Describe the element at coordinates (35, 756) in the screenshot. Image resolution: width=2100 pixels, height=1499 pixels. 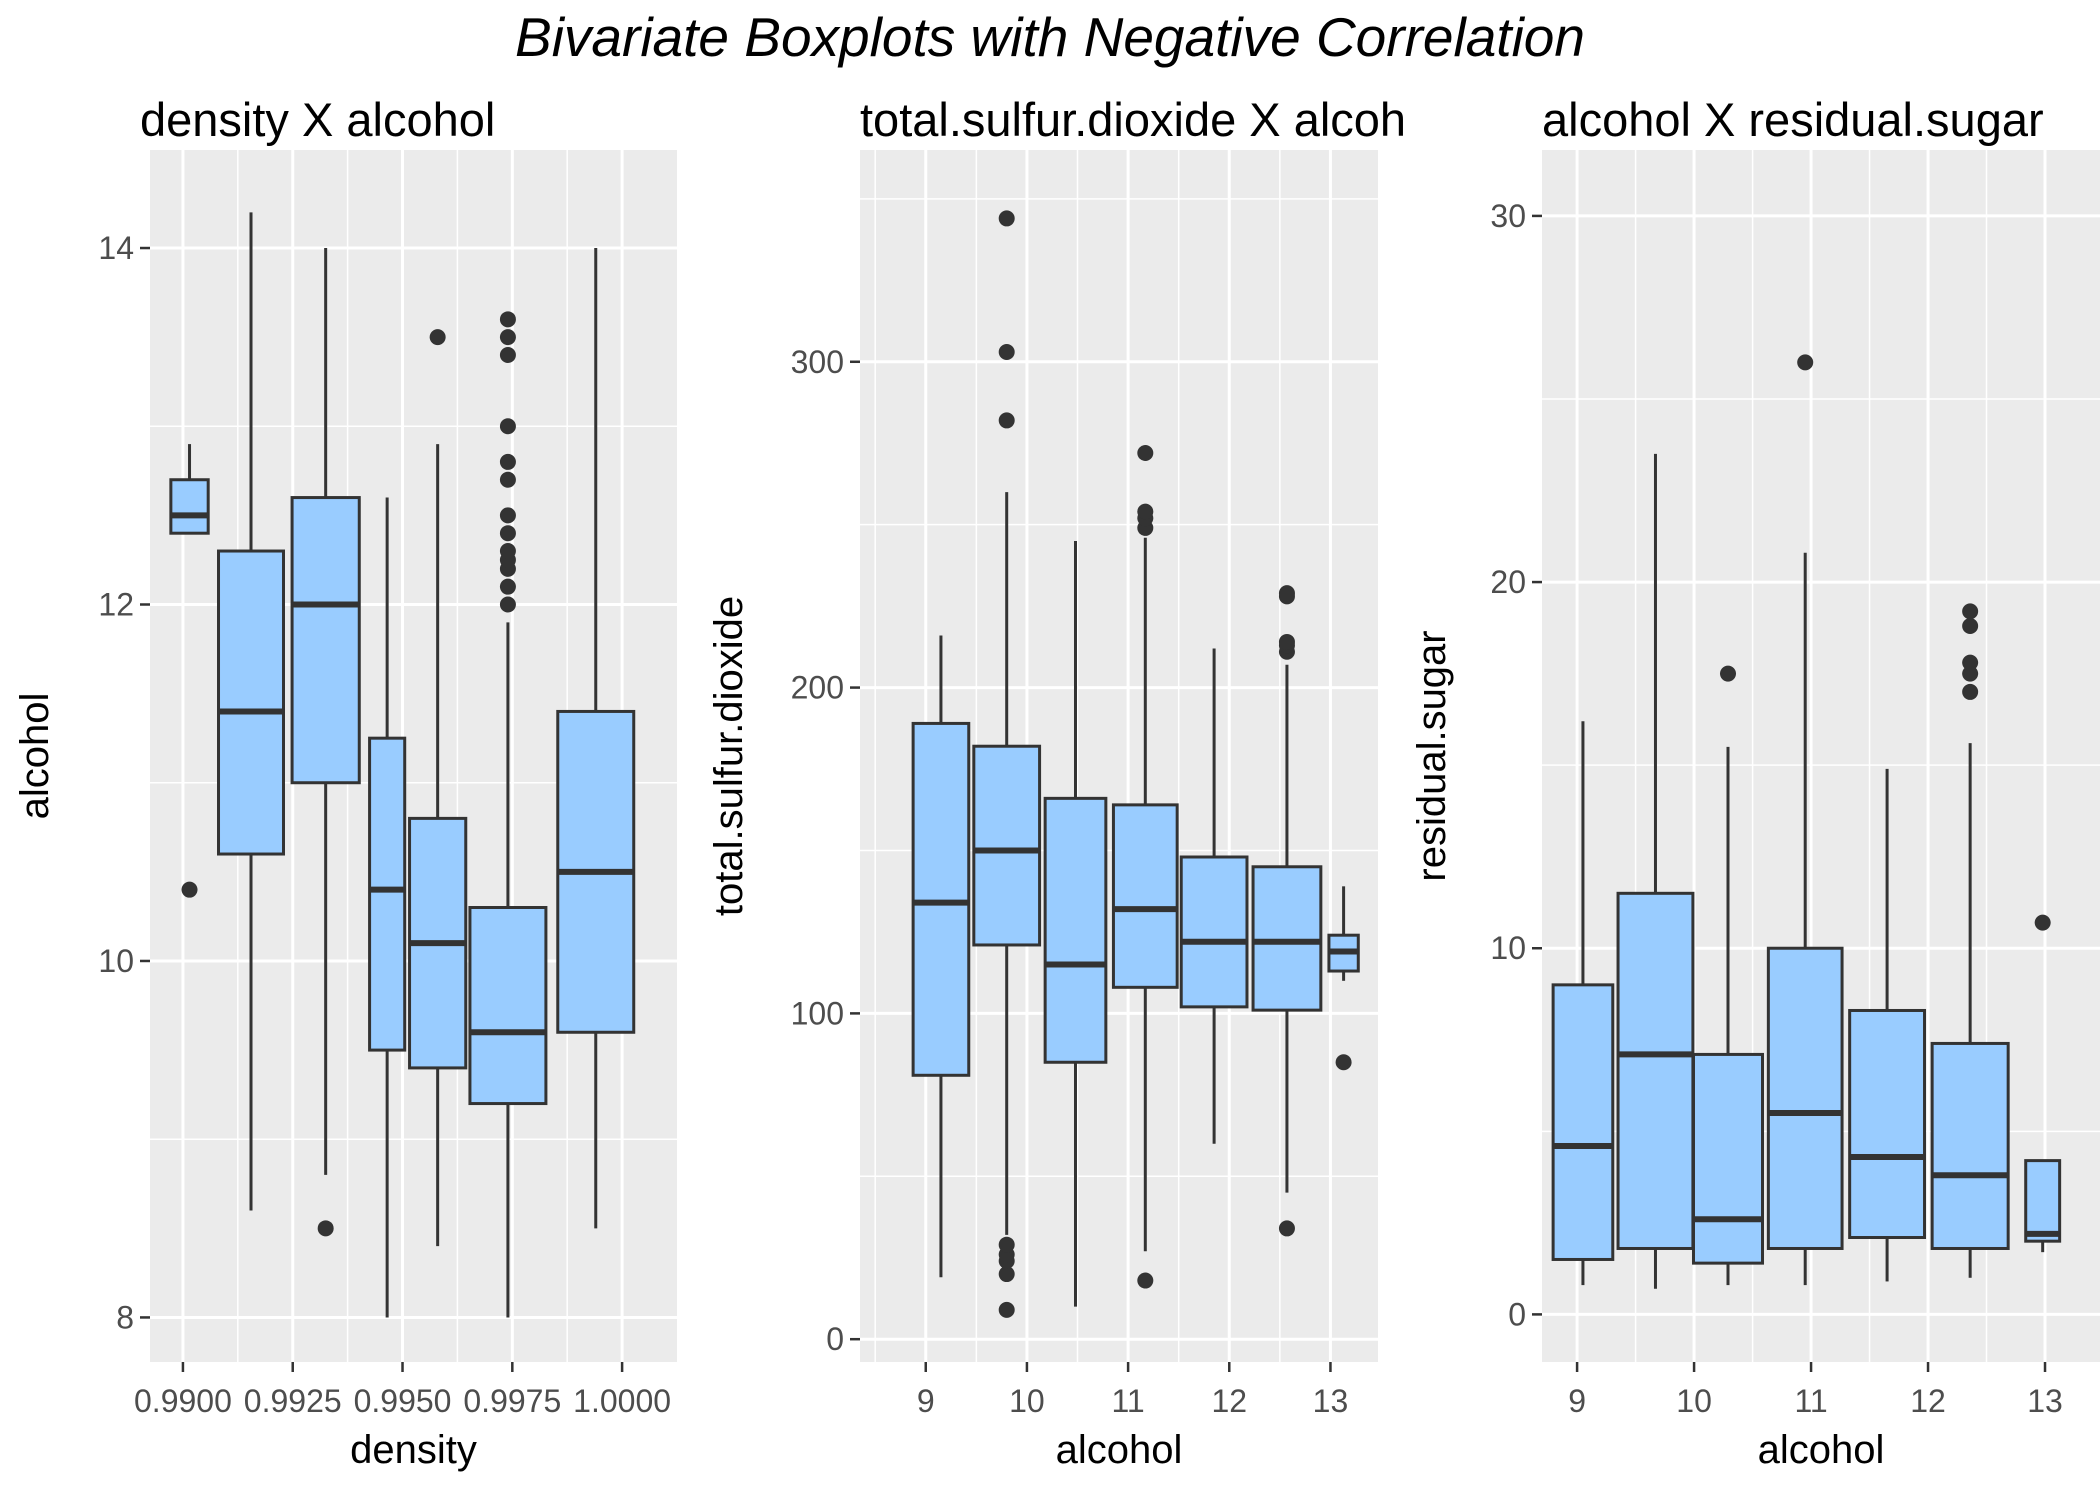
I see `y-axis-title: alcohol` at that location.